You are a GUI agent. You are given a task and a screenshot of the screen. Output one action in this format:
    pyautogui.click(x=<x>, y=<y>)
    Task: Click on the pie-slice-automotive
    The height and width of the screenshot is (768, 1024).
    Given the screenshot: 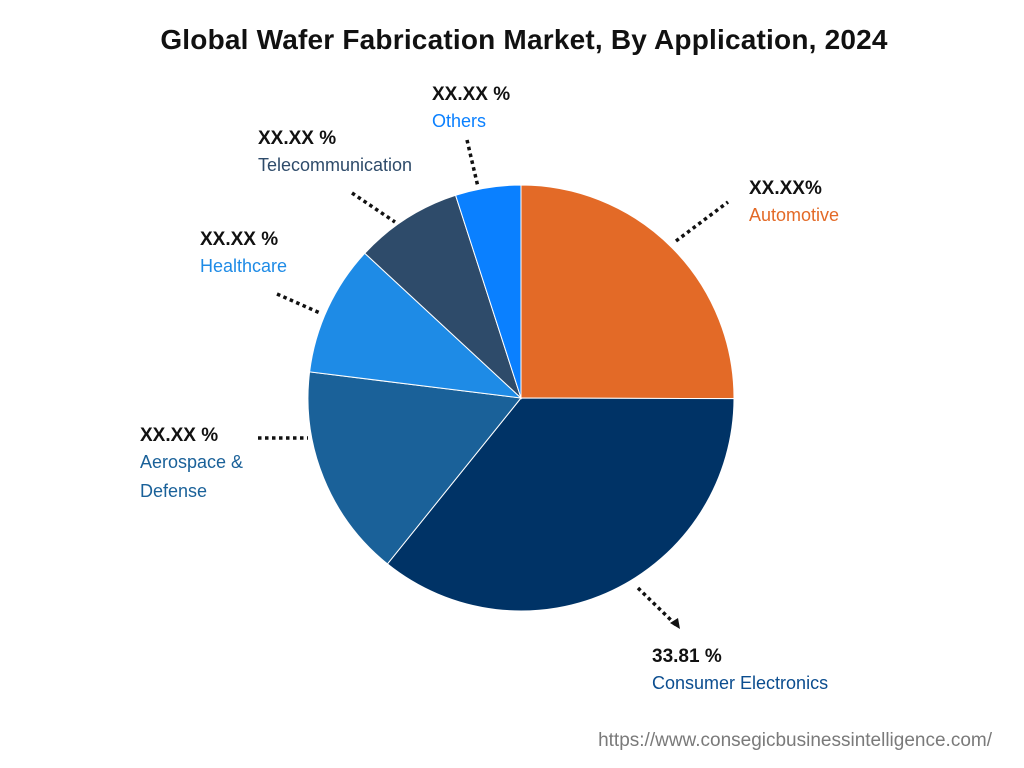 What is the action you would take?
    pyautogui.click(x=627, y=292)
    